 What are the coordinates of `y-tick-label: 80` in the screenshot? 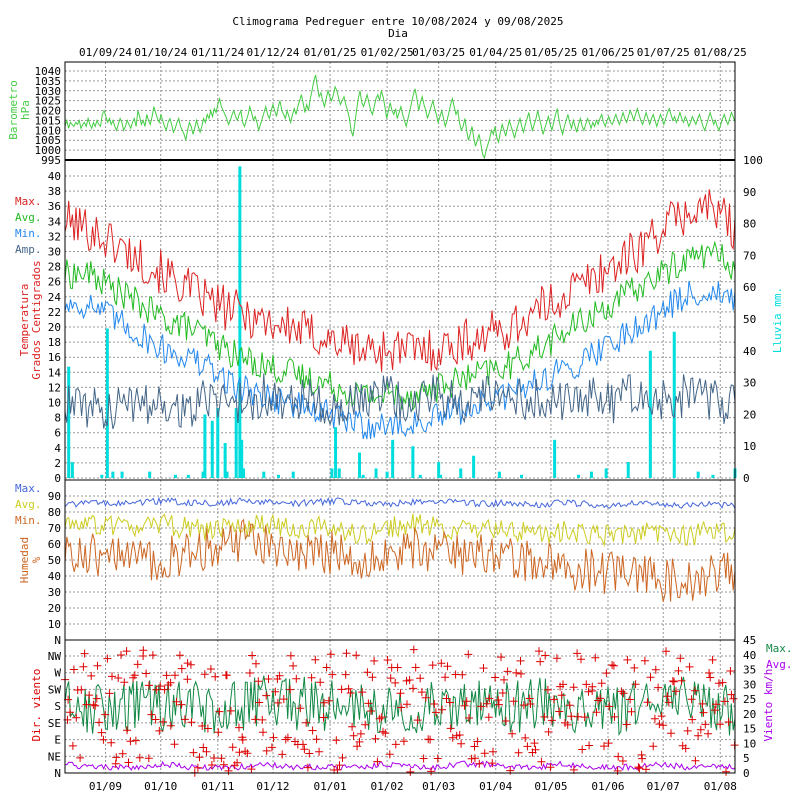 It's located at (54, 512).